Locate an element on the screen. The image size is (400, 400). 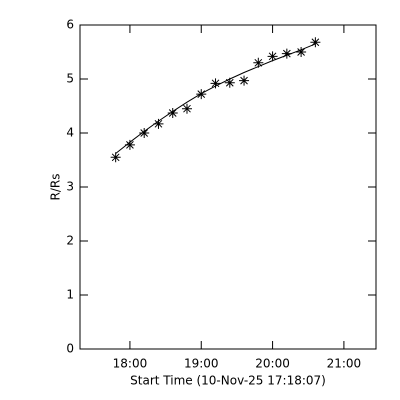
x-tick-label: 18:00 is located at coordinates (130, 364).